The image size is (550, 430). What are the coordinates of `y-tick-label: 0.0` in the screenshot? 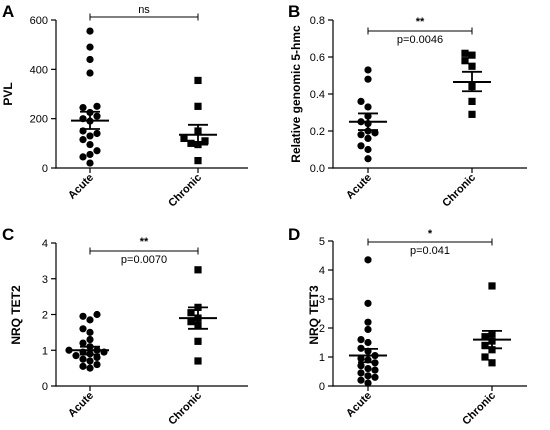 It's located at (317, 169).